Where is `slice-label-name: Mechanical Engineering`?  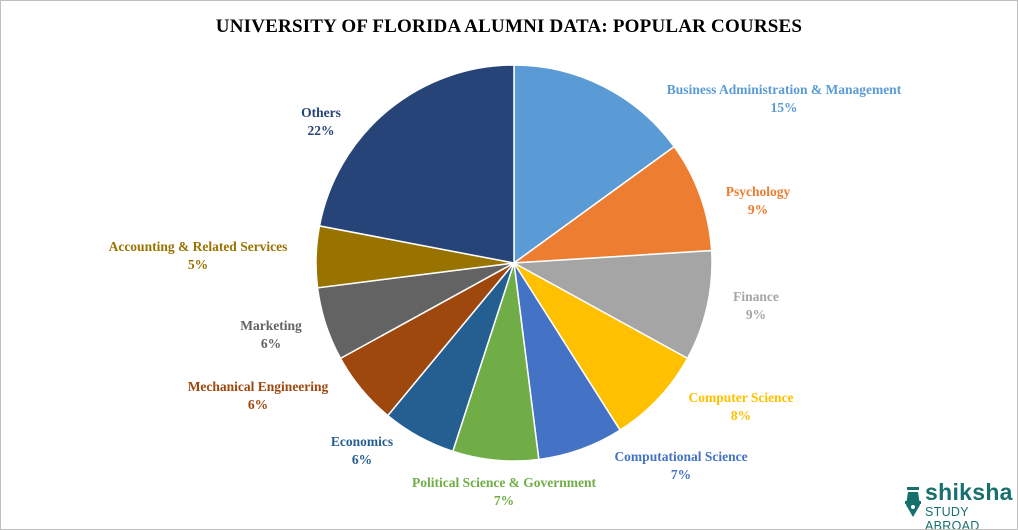
slice-label-name: Mechanical Engineering is located at coordinates (258, 386).